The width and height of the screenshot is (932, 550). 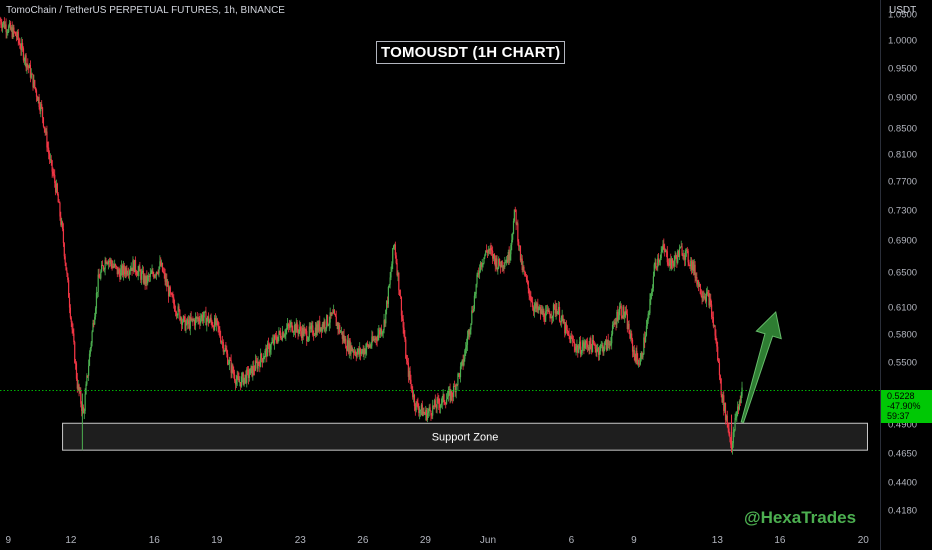 I want to click on projection-arrow, so click(x=761, y=367).